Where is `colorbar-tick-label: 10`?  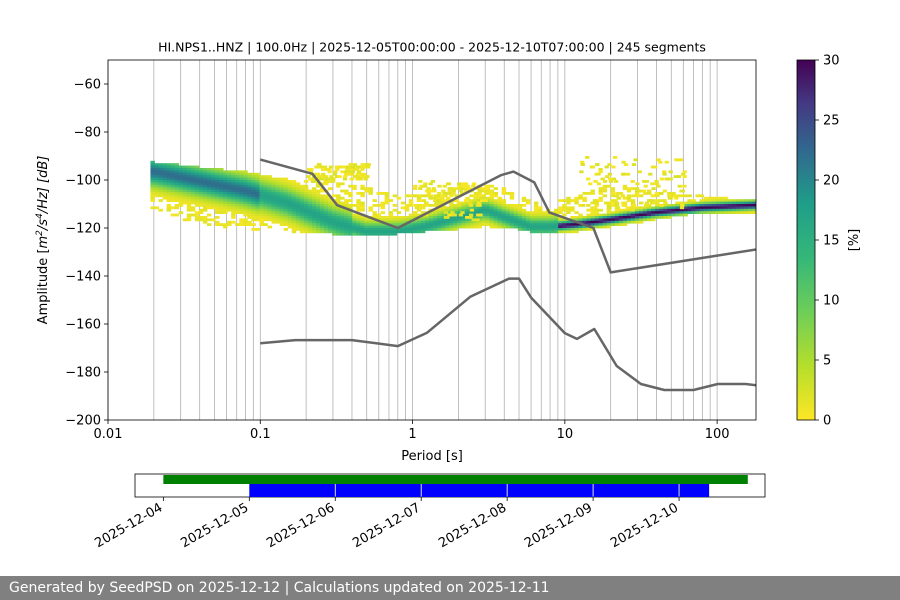 colorbar-tick-label: 10 is located at coordinates (831, 301).